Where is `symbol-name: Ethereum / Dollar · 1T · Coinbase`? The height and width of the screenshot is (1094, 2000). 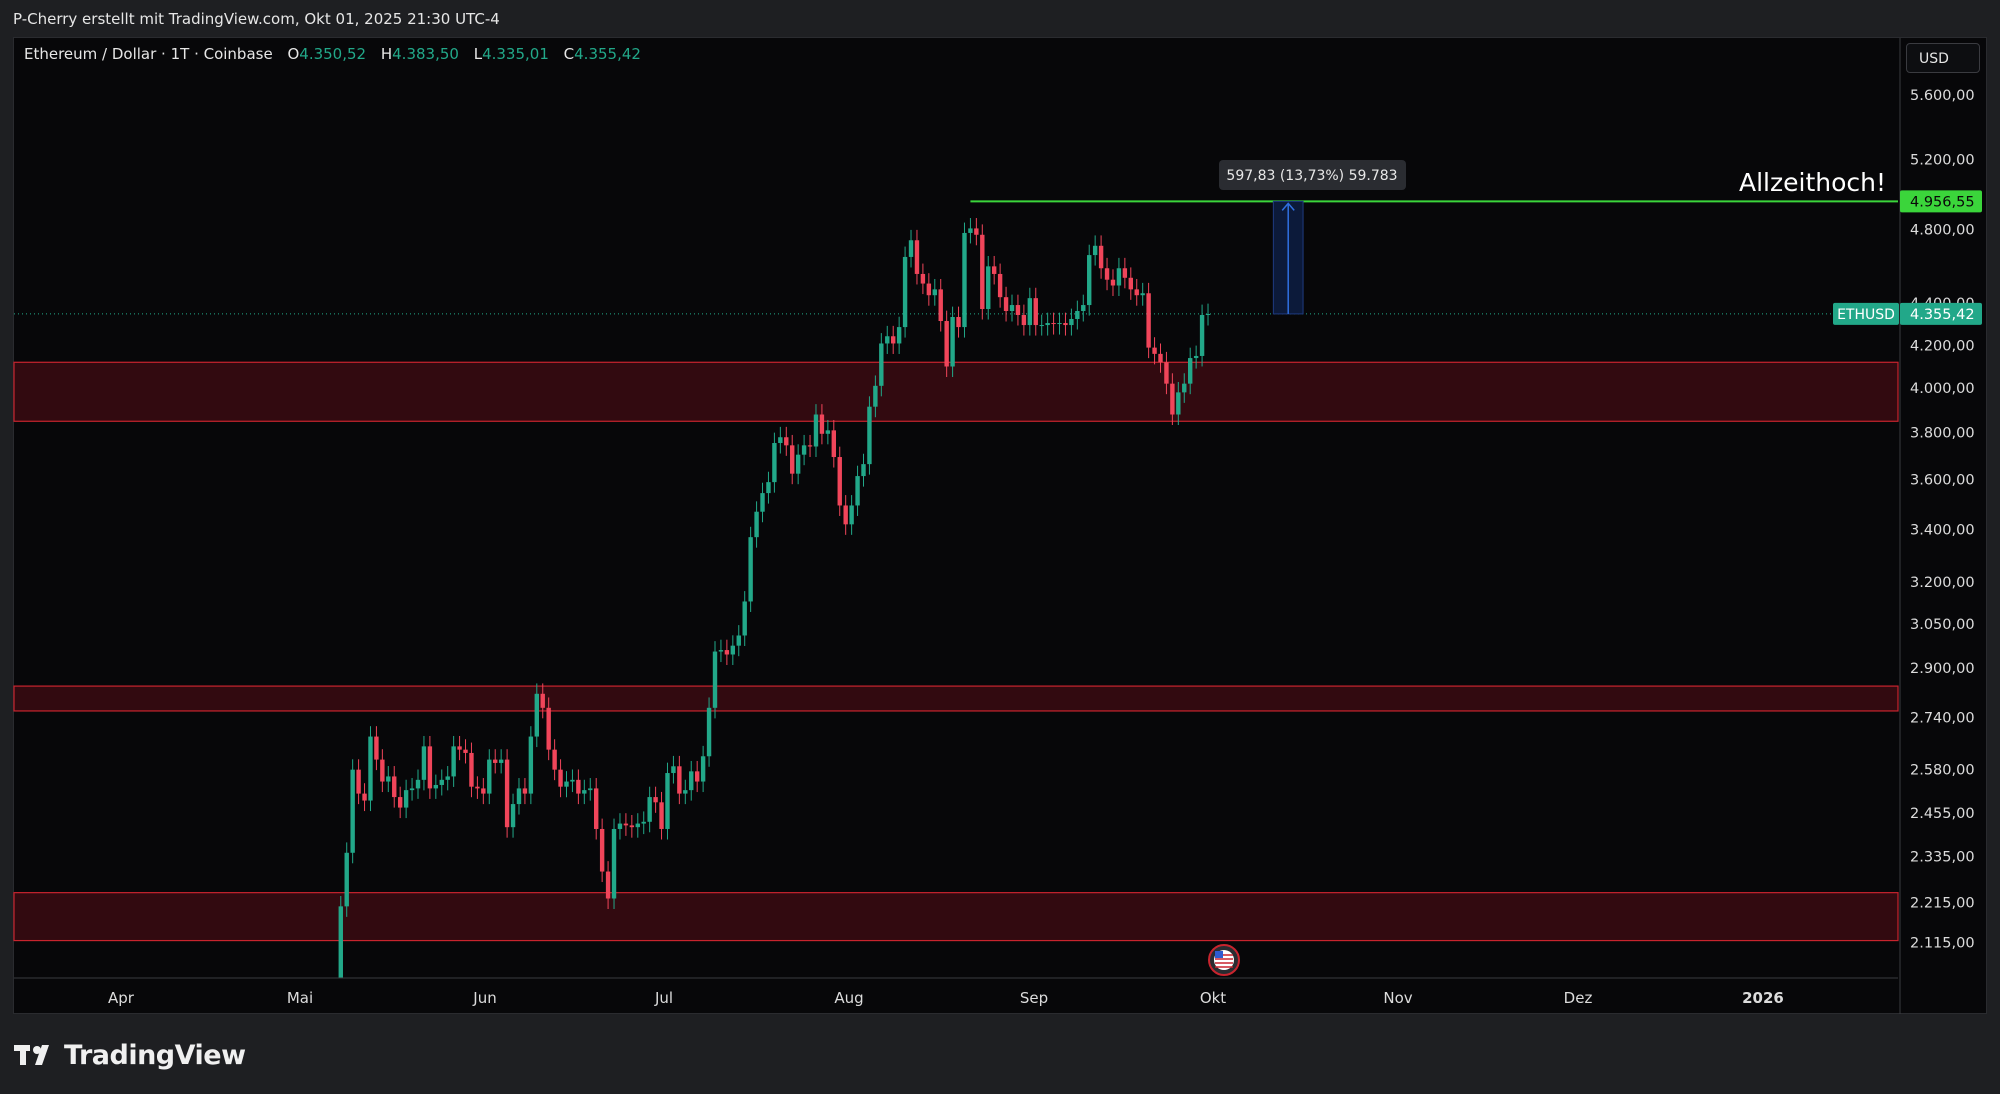 symbol-name: Ethereum / Dollar · 1T · Coinbase is located at coordinates (148, 54).